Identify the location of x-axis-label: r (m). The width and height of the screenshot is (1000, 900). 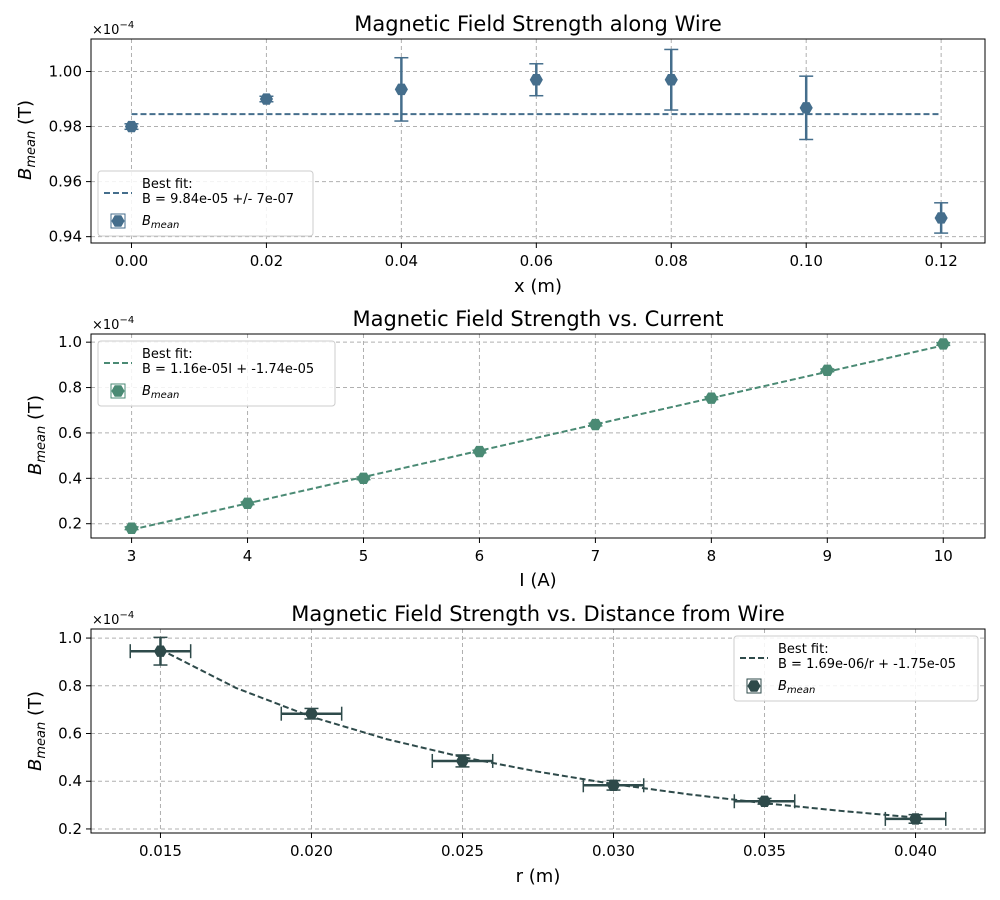
(538, 876).